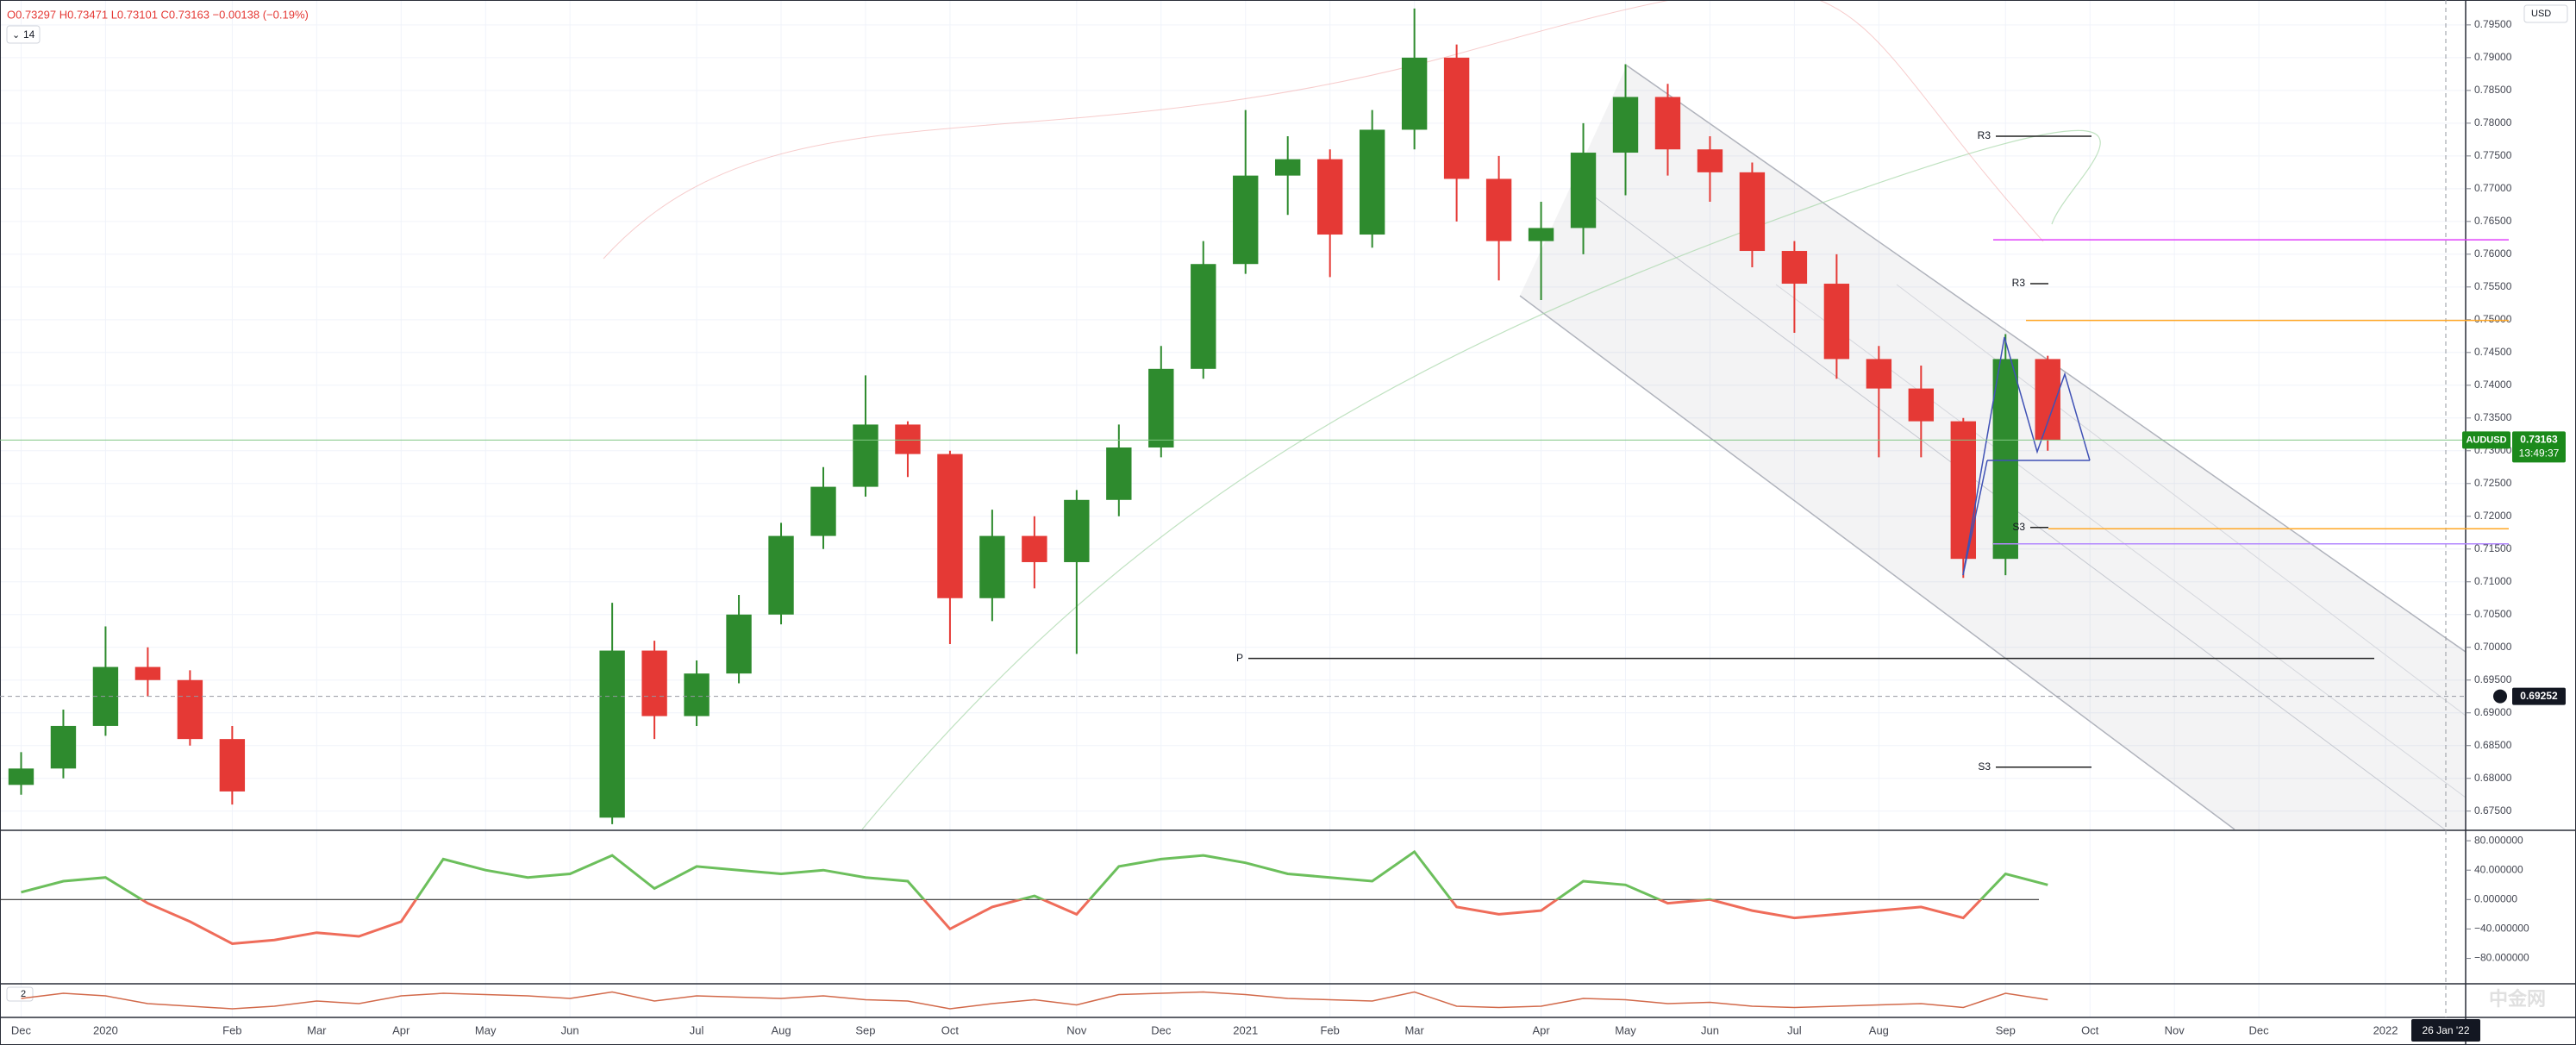 The width and height of the screenshot is (2576, 1045). I want to click on oscillator-line-below, so click(1061, 922).